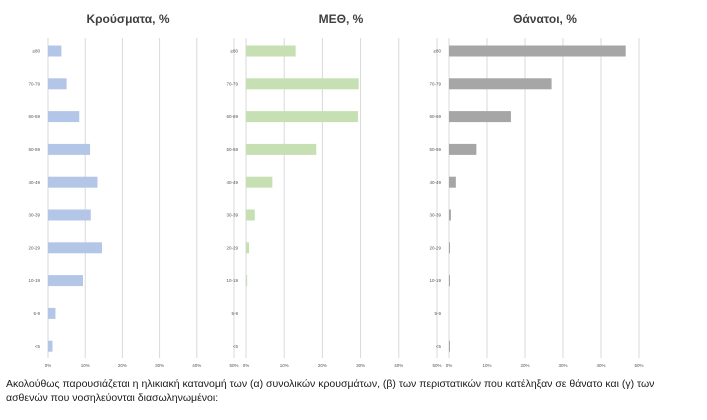 The height and width of the screenshot is (420, 707). Describe the element at coordinates (246, 365) in the screenshot. I see `panel-1-tick-label: 0%` at that location.